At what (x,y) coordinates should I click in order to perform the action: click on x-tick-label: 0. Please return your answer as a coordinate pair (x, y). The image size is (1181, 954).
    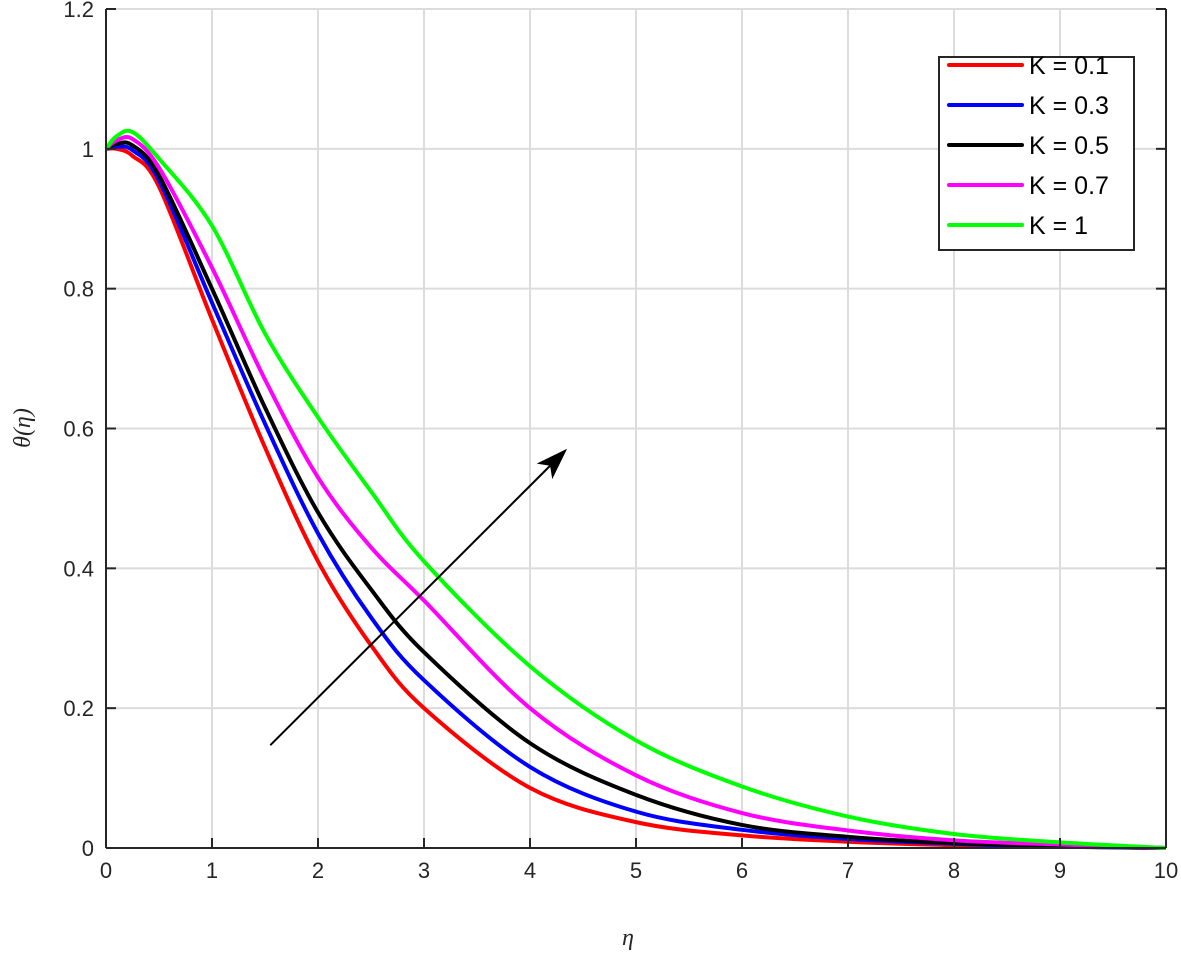
    Looking at the image, I should click on (106, 870).